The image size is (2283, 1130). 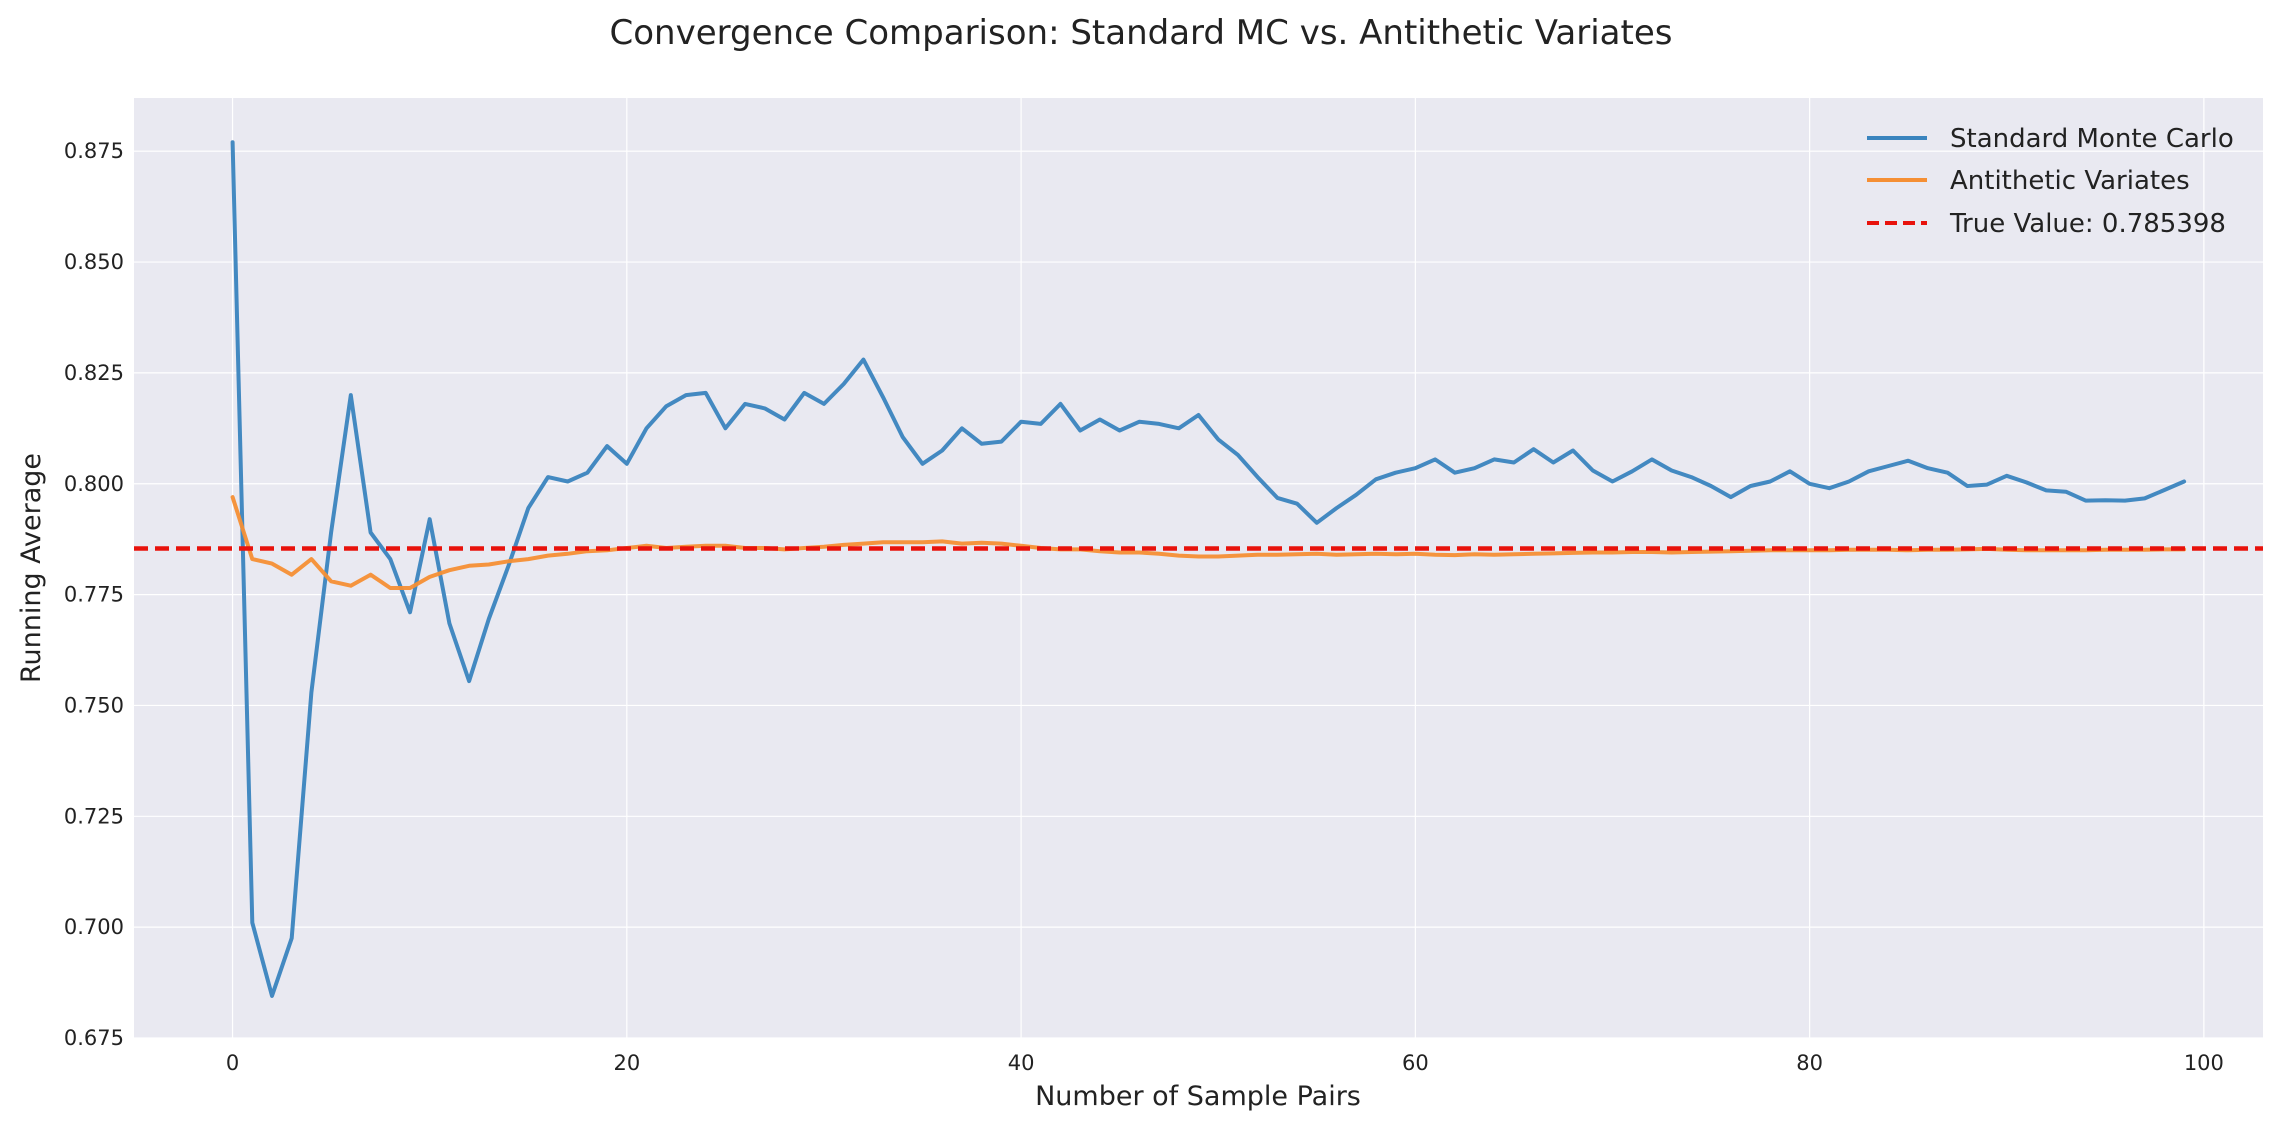 What do you see at coordinates (1225, 1063) in the screenshot?
I see `x-axis-ticks: 0 20 40 60 80 100` at bounding box center [1225, 1063].